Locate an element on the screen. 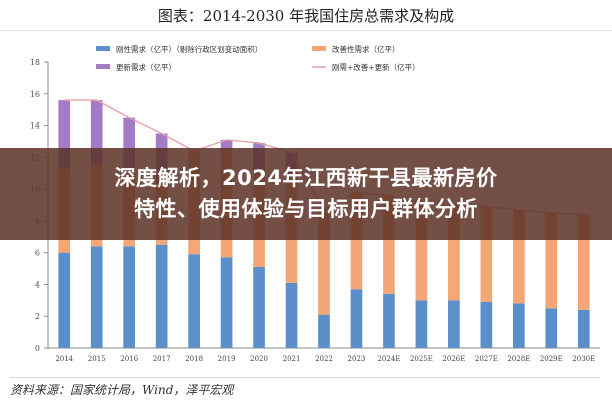 The height and width of the screenshot is (400, 612). legend-label: 改善性需求（亿平） is located at coordinates (366, 49).